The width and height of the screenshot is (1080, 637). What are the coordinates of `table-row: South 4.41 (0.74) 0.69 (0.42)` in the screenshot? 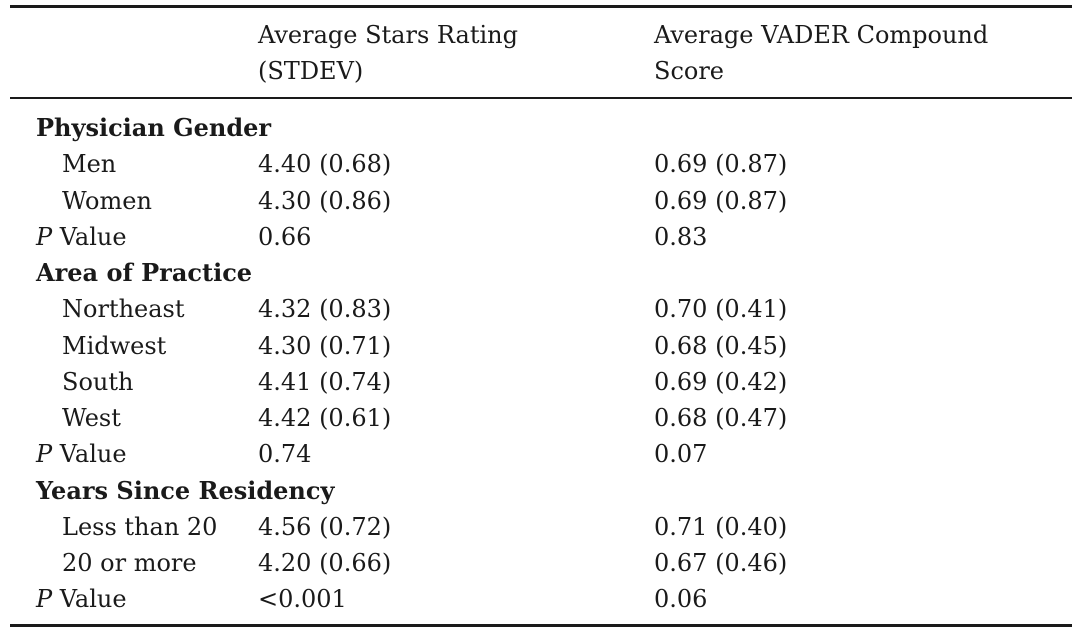 It's located at (540, 382).